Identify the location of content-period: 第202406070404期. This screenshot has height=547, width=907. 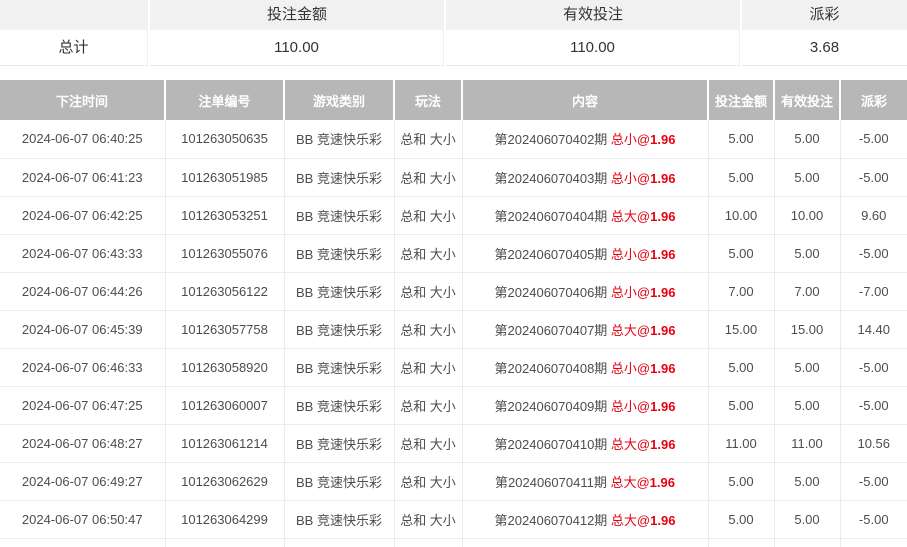
(552, 216).